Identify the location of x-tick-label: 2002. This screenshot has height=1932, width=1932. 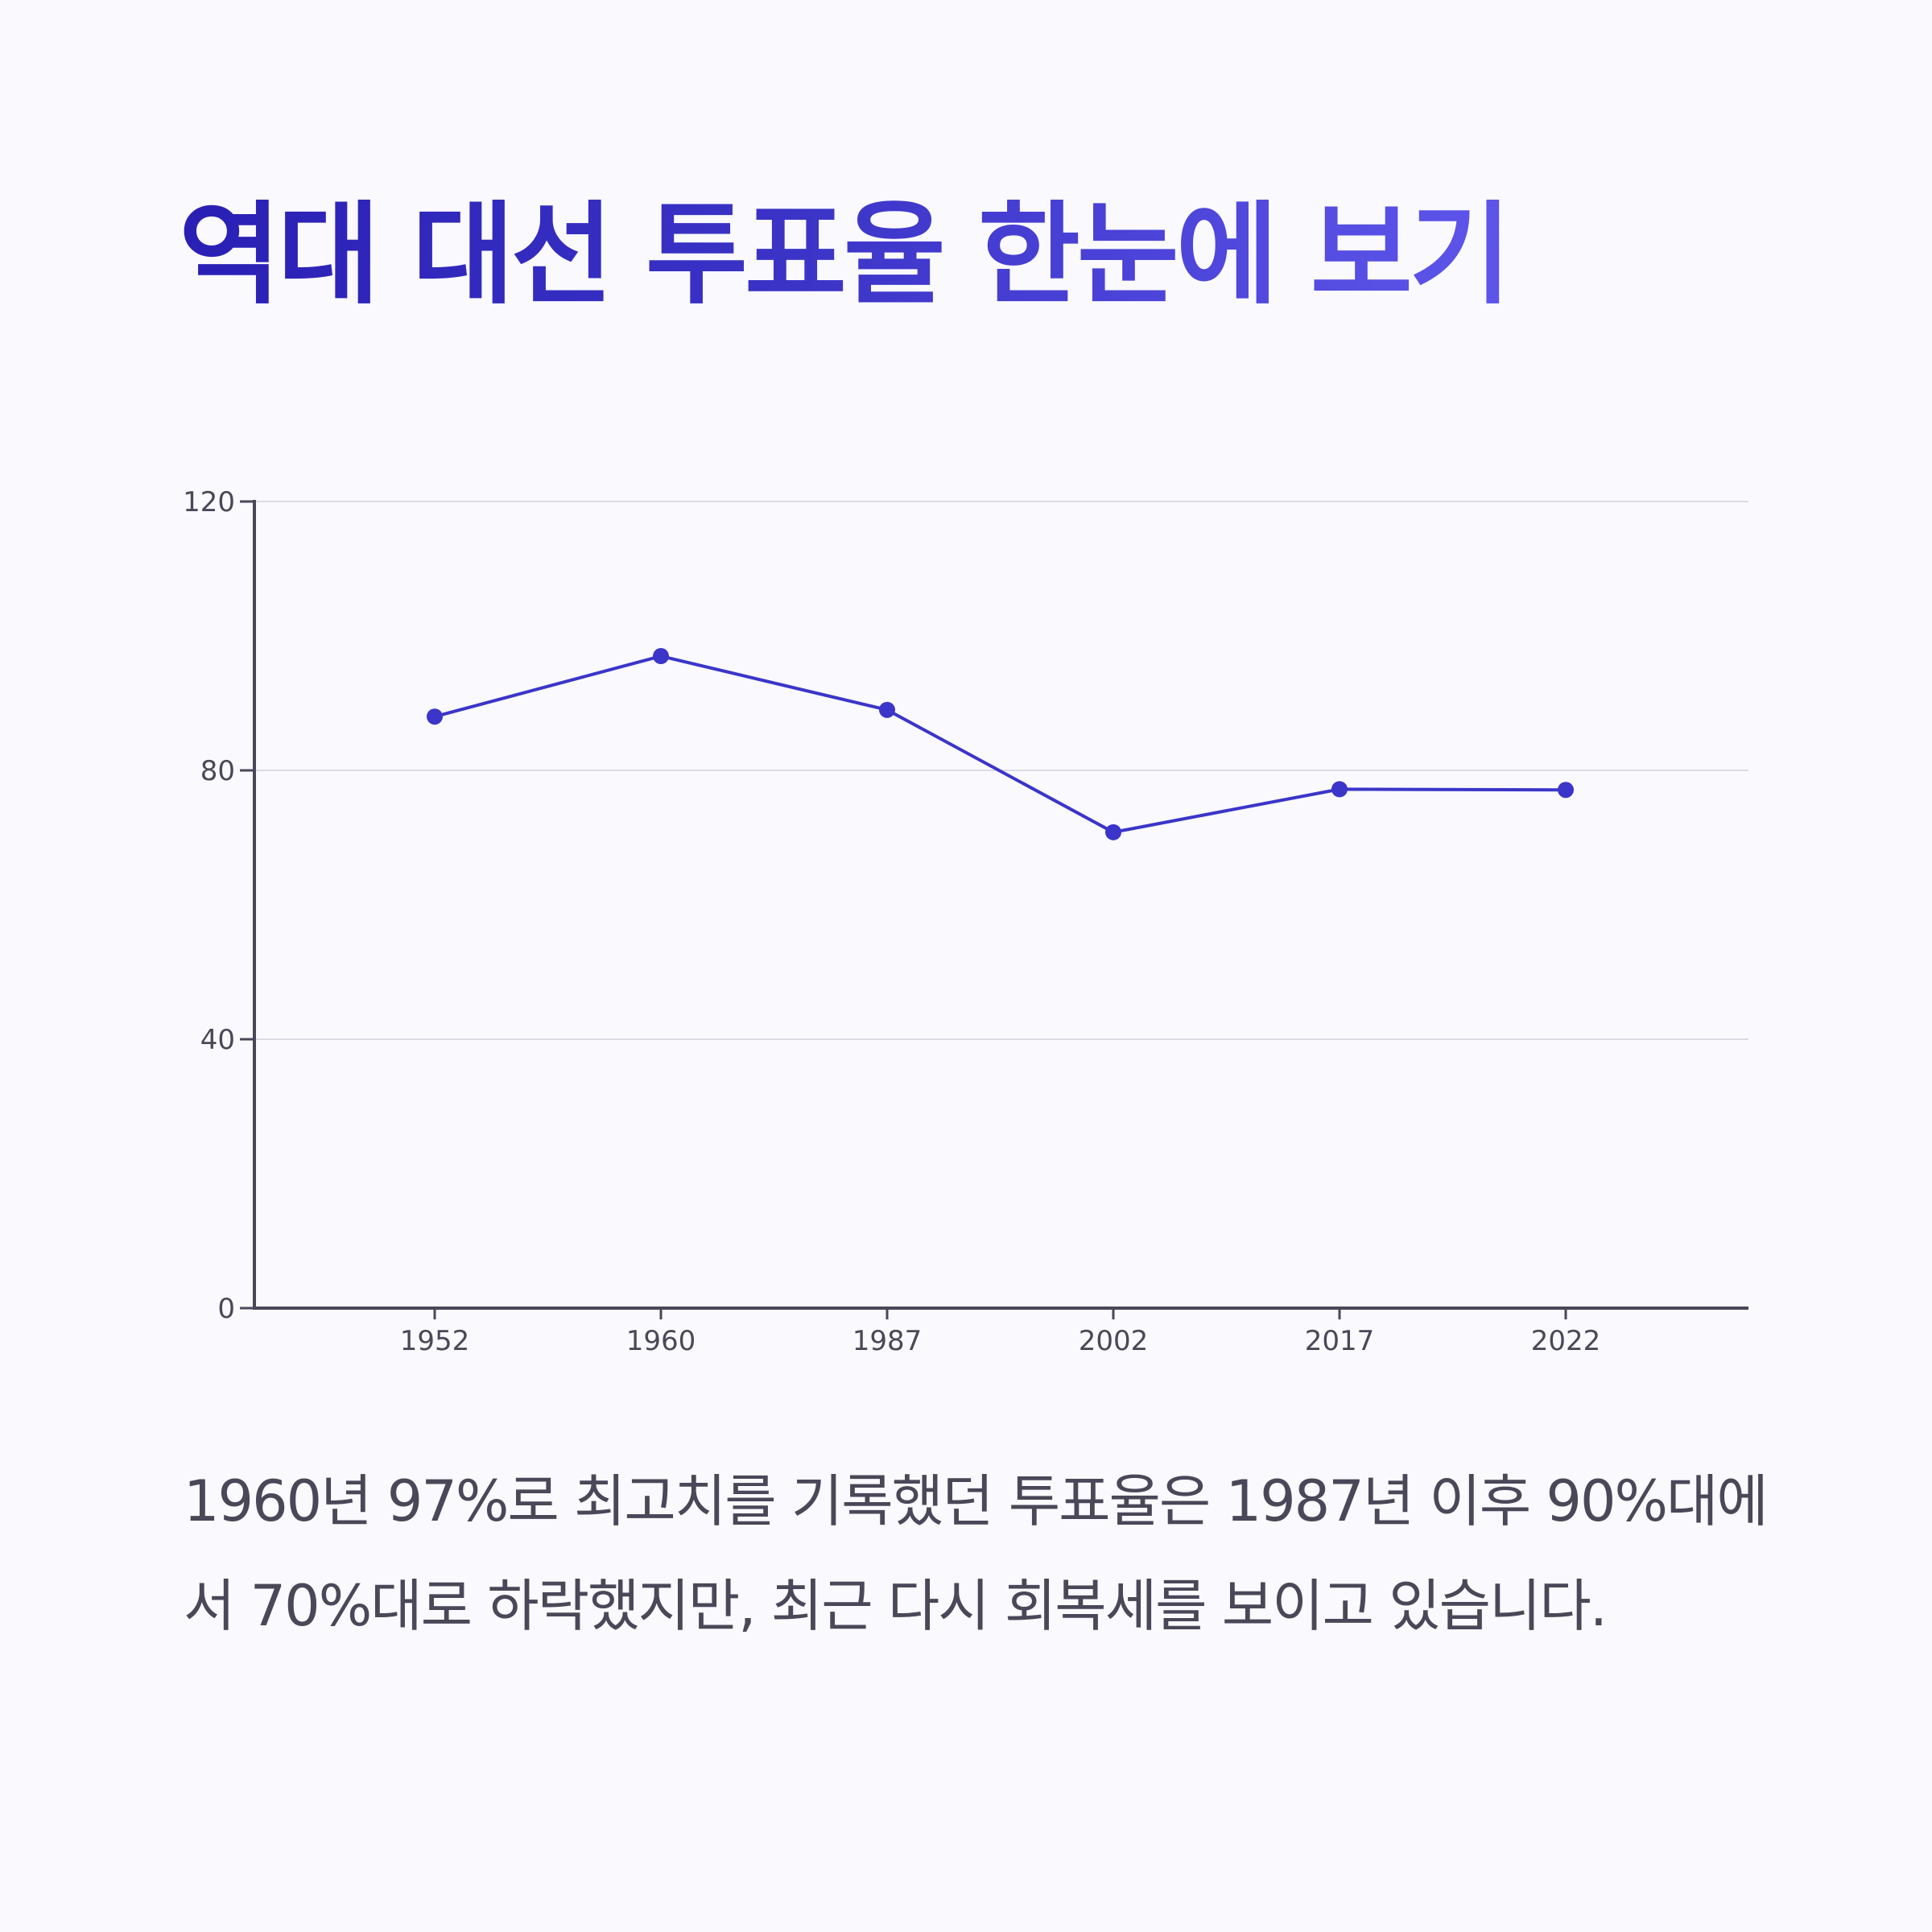
(1114, 1341).